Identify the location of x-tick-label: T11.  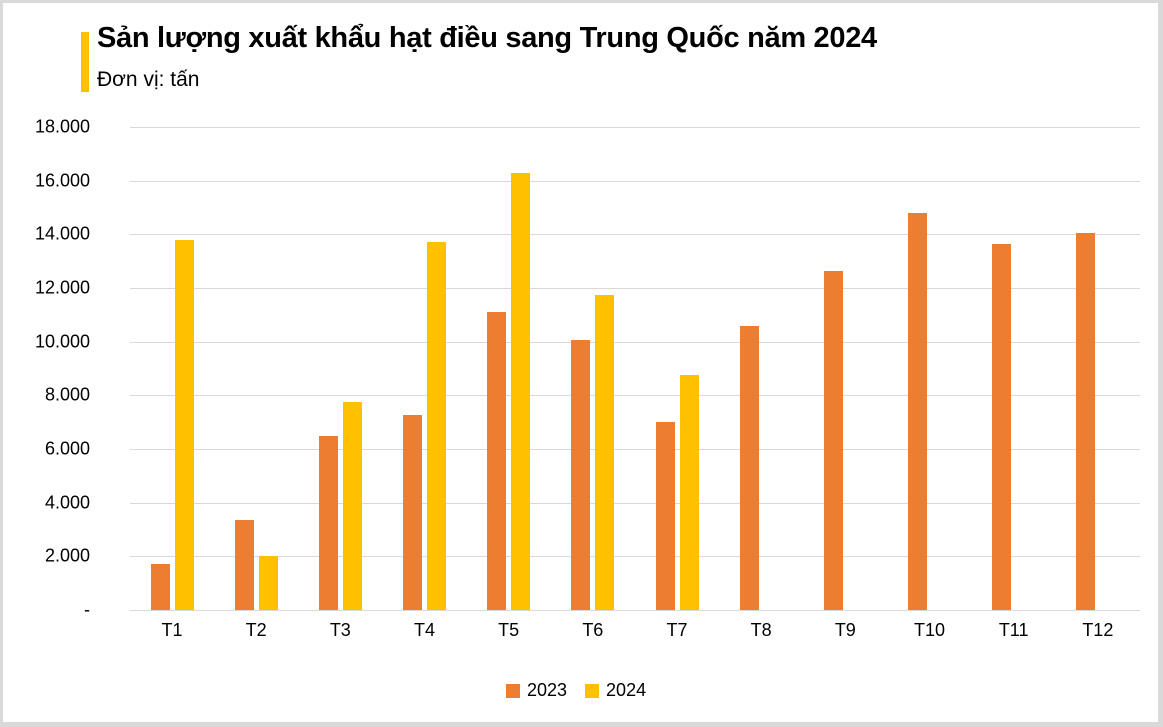
(1013, 630).